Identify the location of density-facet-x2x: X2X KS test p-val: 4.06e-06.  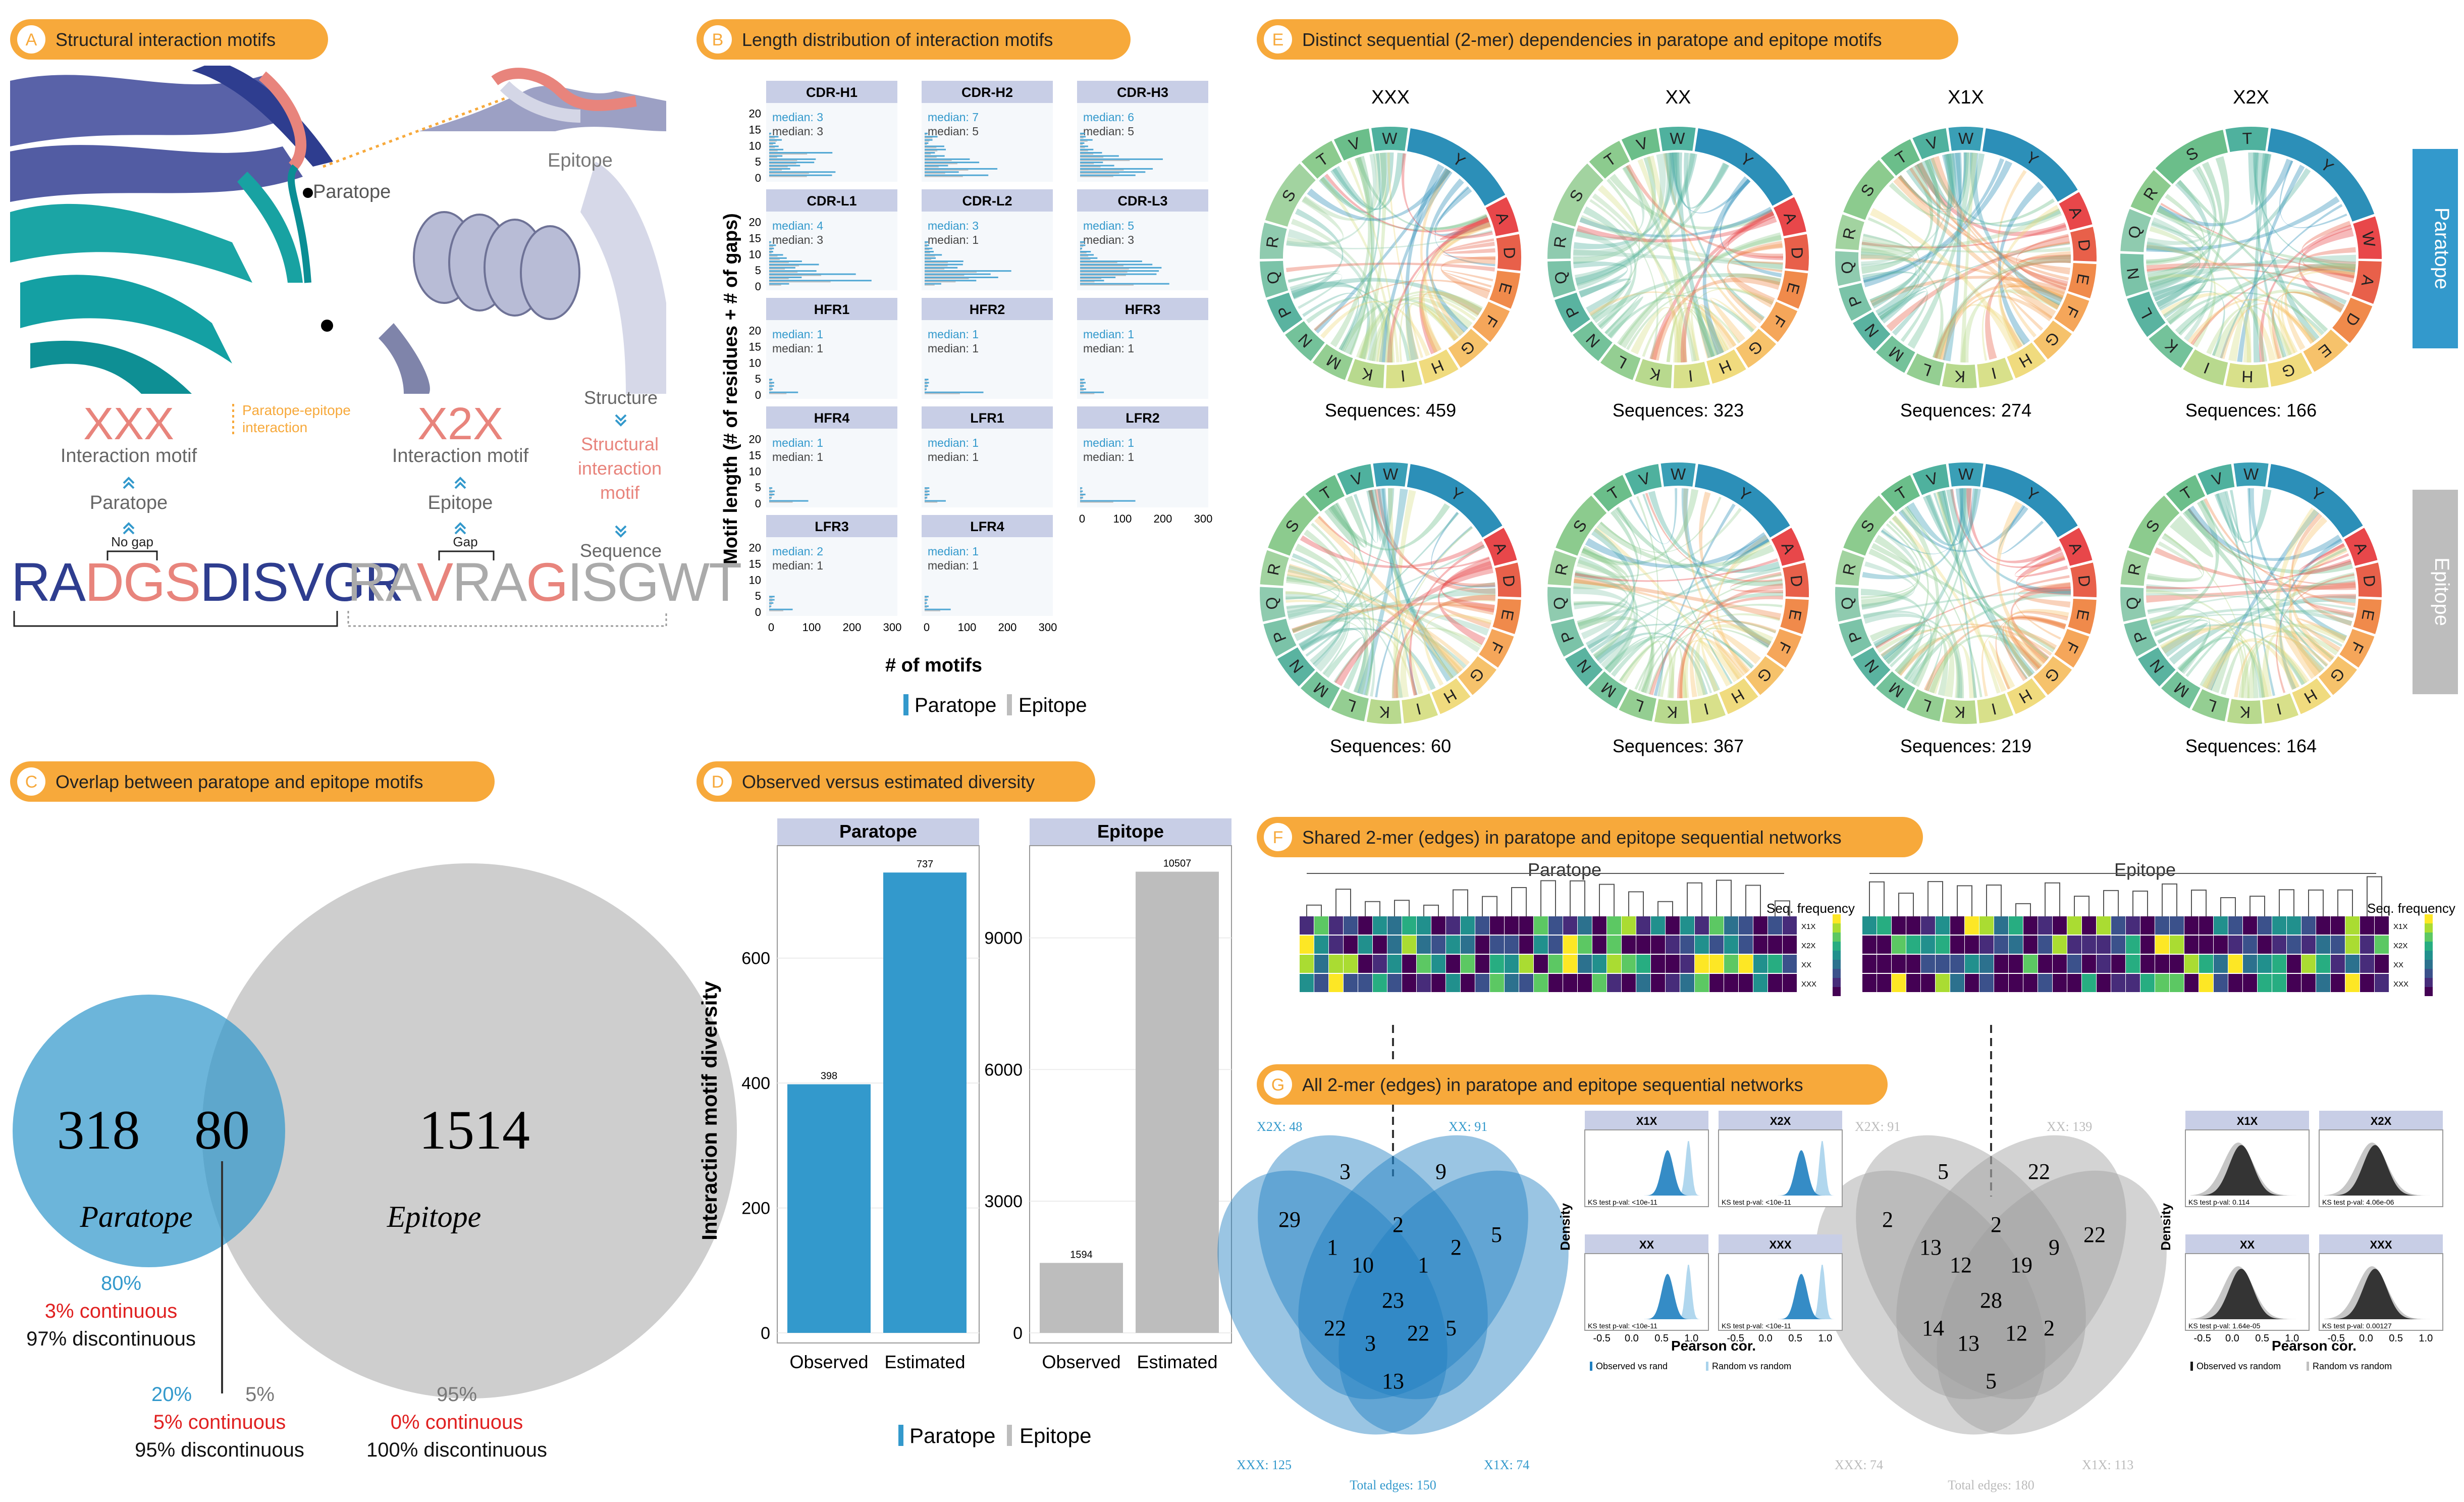
(2381, 1159).